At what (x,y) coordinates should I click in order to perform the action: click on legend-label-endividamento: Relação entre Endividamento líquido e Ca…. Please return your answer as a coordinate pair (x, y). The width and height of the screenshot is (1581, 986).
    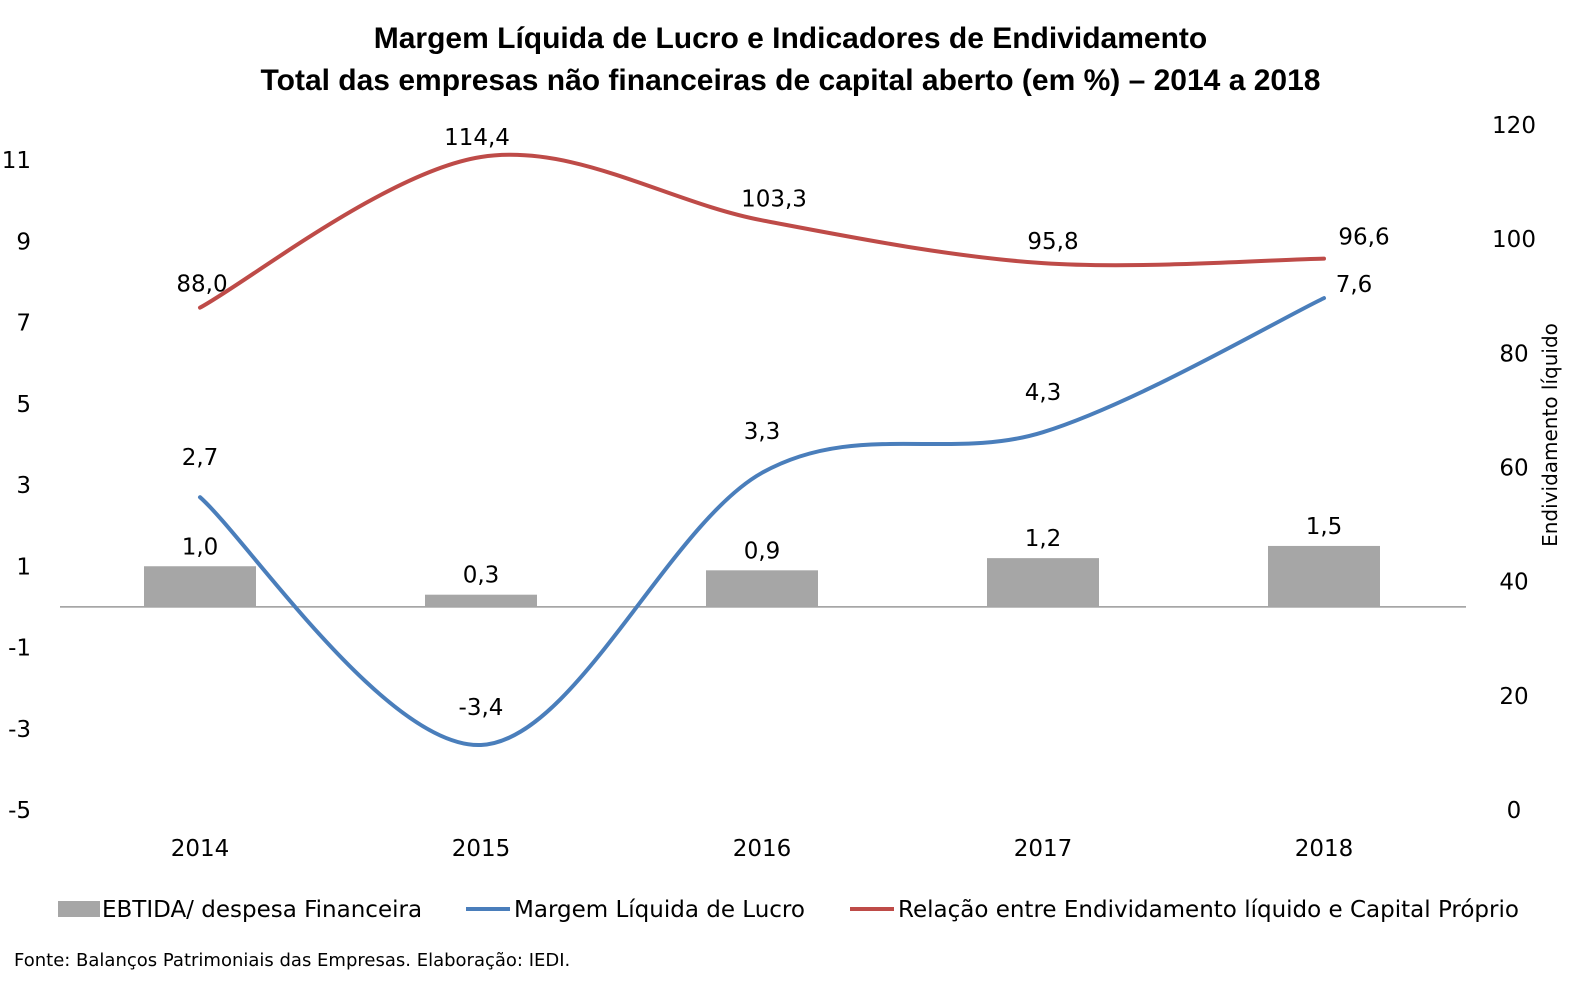
    Looking at the image, I should click on (1208, 910).